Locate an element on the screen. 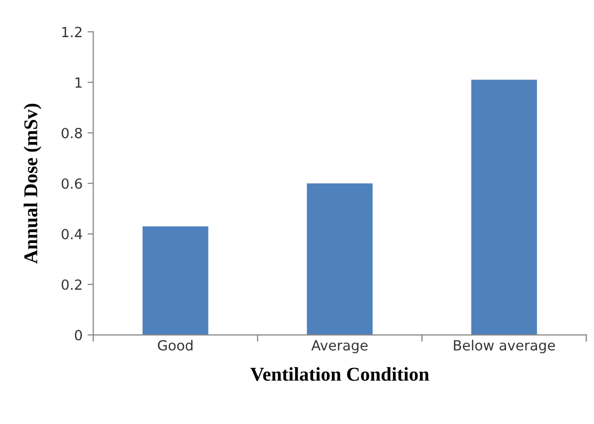 This screenshot has width=594, height=424. y-tick-label: 0.2 is located at coordinates (72, 284).